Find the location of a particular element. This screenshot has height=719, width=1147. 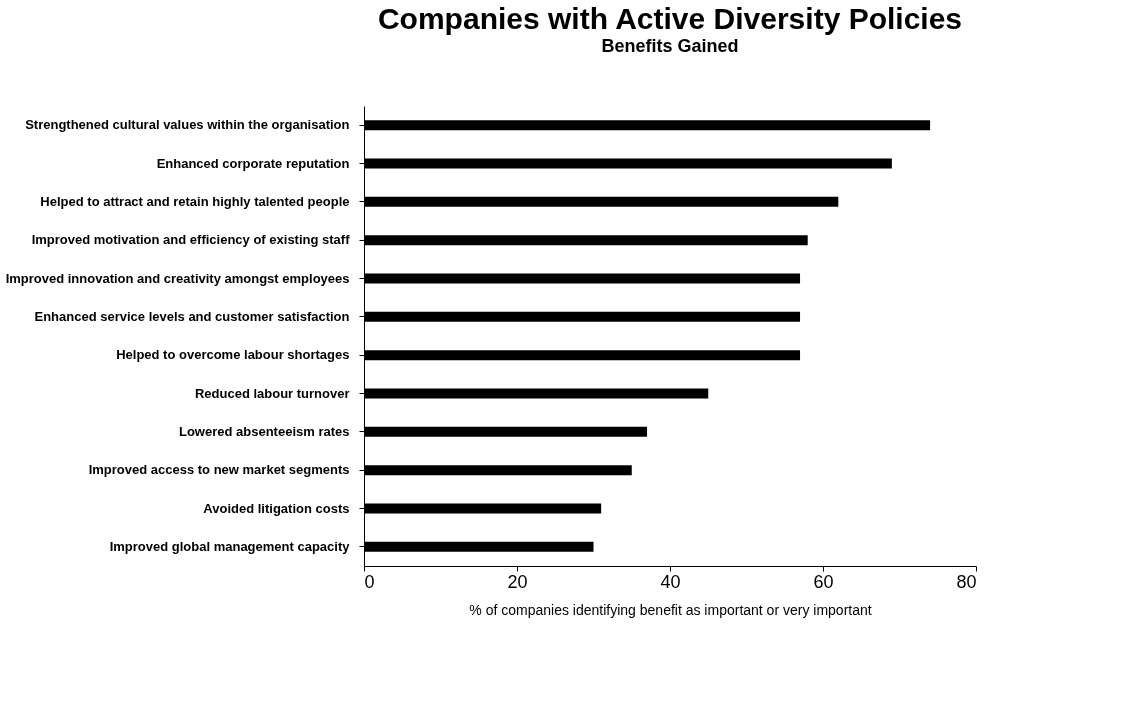

y-tick-label: Enhanced service levels and customer satisfaction is located at coordinates (192, 316).